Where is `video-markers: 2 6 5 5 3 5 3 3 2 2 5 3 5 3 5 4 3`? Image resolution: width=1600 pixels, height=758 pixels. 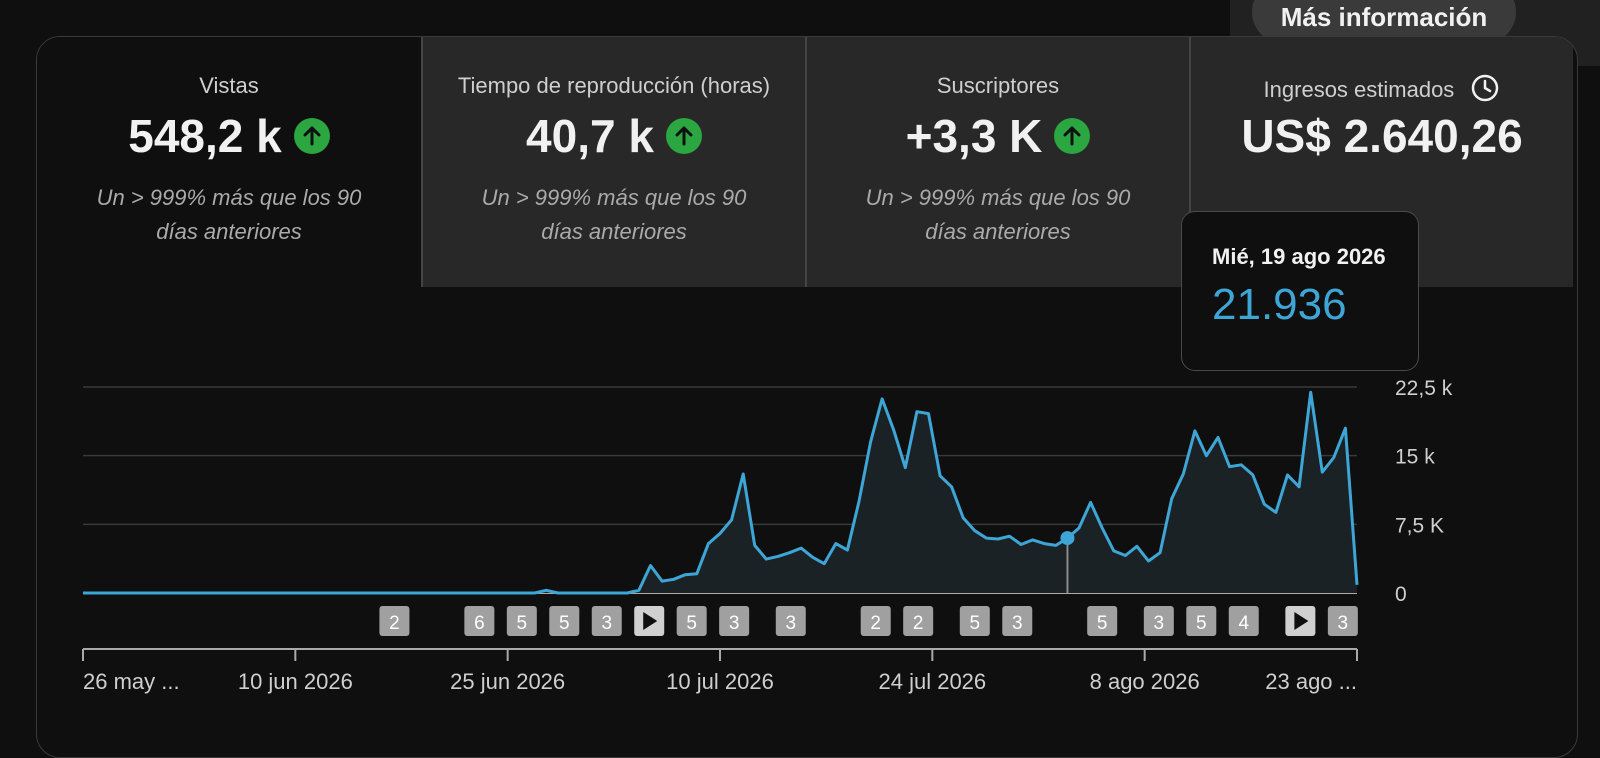 video-markers: 2 6 5 5 3 5 3 3 2 2 5 3 5 3 5 4 3 is located at coordinates (868, 621).